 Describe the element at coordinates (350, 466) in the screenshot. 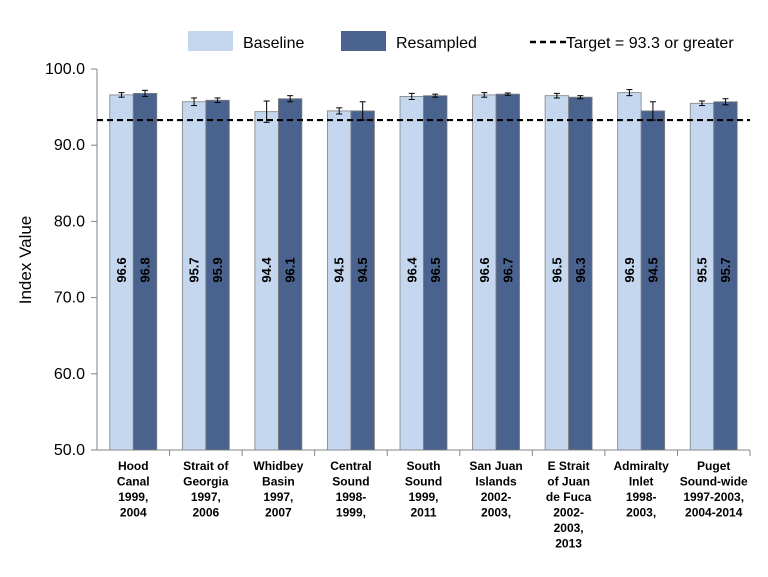

I see `x-category-label: Central` at that location.